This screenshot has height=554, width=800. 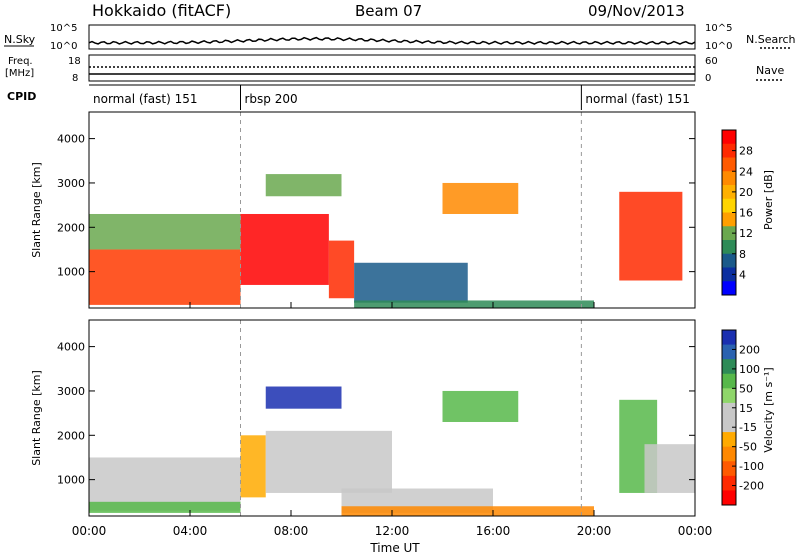 What do you see at coordinates (711, 61) in the screenshot?
I see `nave-tick-top: 60` at bounding box center [711, 61].